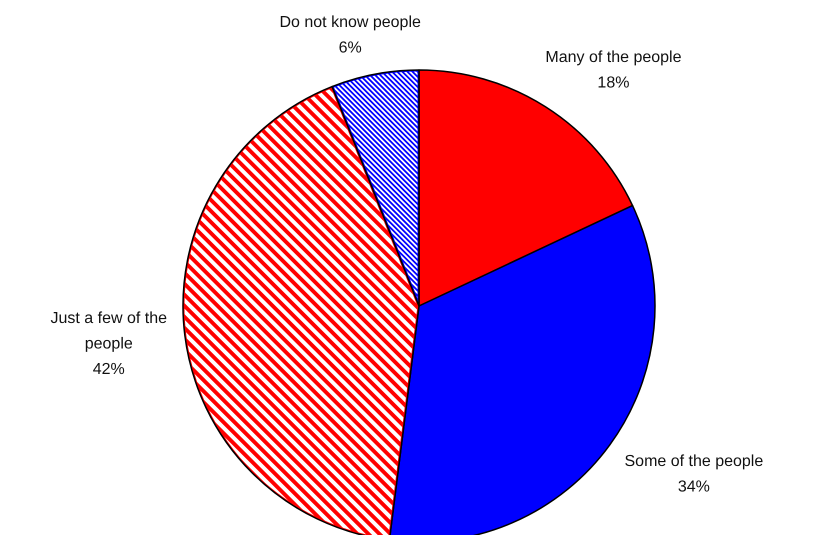 This screenshot has height=535, width=827. What do you see at coordinates (613, 57) in the screenshot?
I see `slice-label: Many of the people` at bounding box center [613, 57].